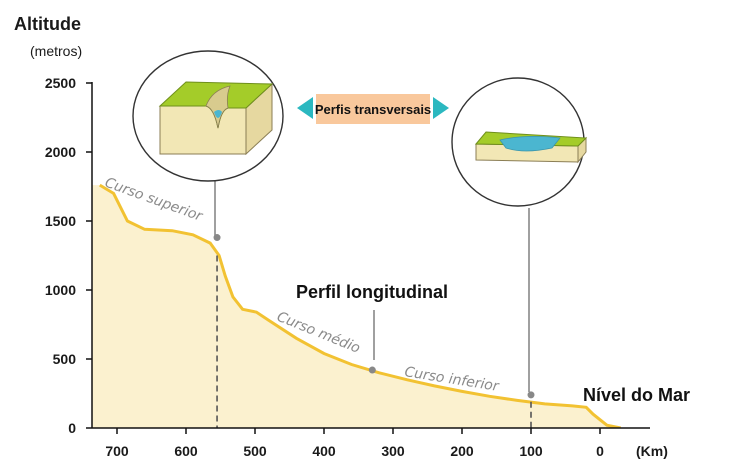 This screenshot has width=754, height=467. What do you see at coordinates (600, 451) in the screenshot?
I see `x-tick-label: 0` at bounding box center [600, 451].